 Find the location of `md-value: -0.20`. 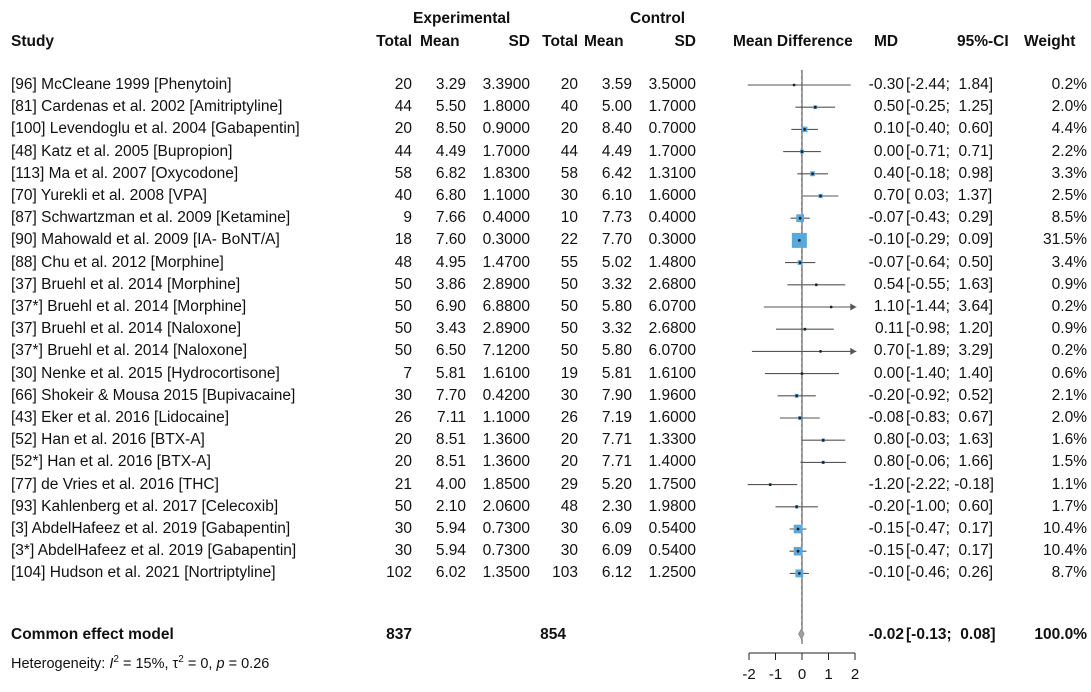

md-value: -0.20 is located at coordinates (886, 506).